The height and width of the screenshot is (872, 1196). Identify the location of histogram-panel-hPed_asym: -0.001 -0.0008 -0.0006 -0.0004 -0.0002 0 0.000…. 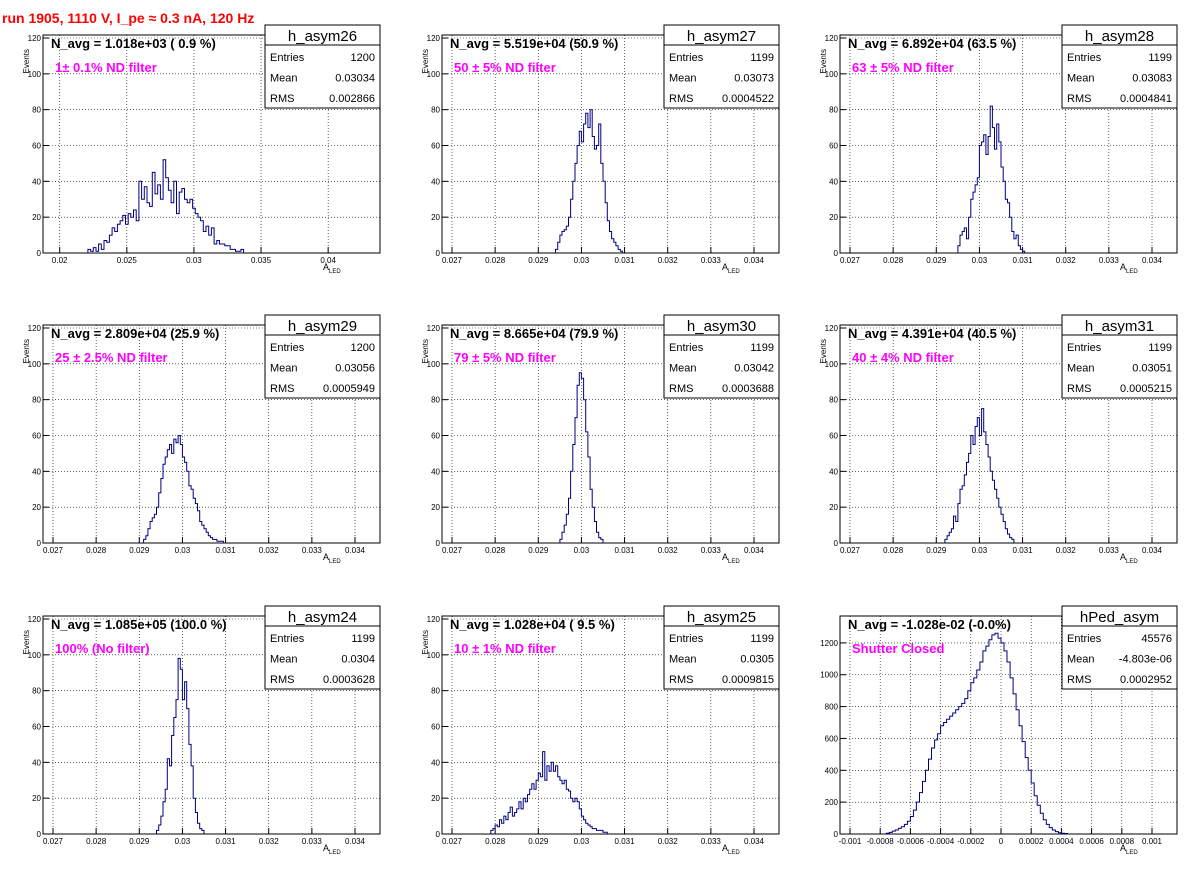
(999, 730).